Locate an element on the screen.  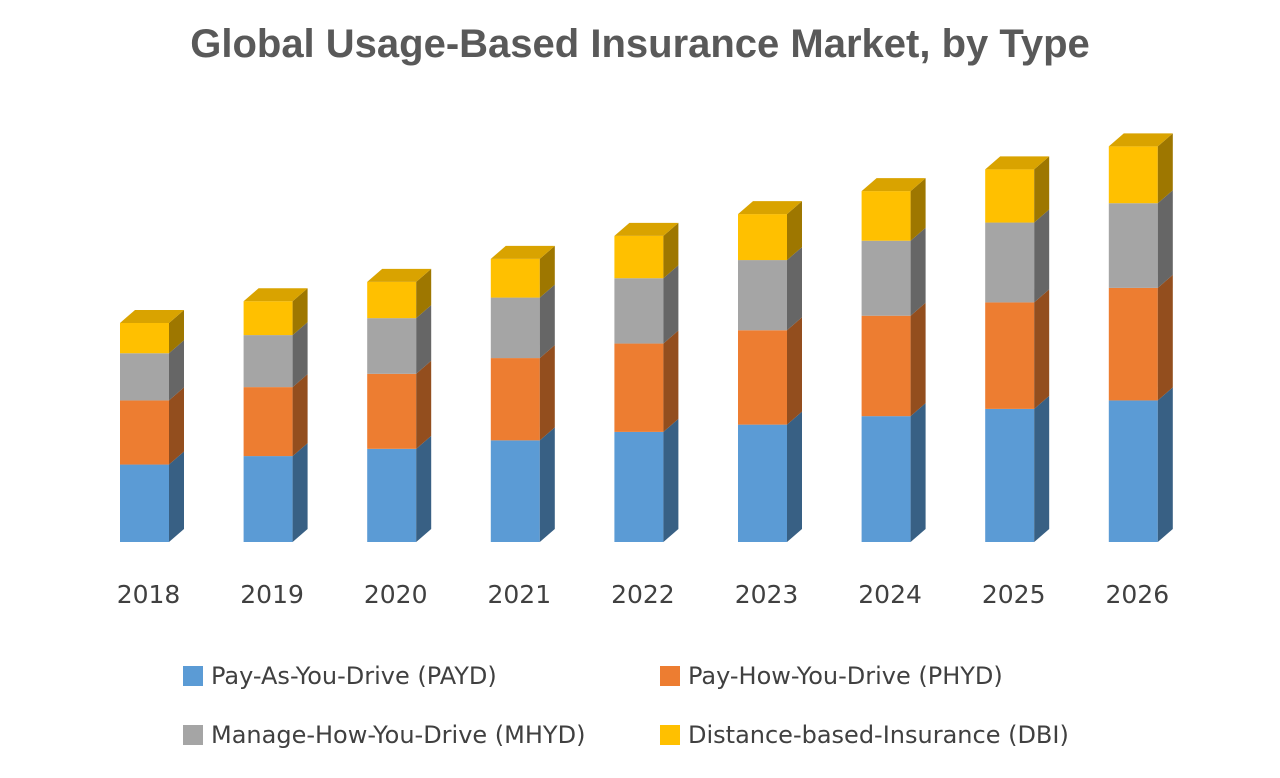
x-tick-label-2021: 2021 is located at coordinates (519, 594).